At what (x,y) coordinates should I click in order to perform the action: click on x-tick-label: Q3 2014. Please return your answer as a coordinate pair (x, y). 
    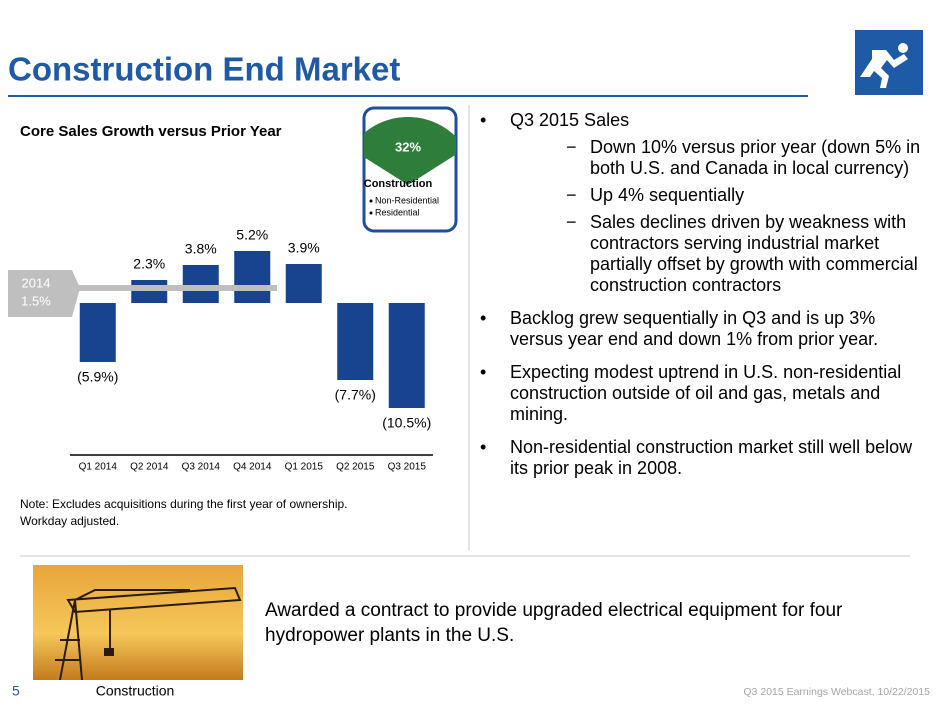
    Looking at the image, I should click on (201, 467).